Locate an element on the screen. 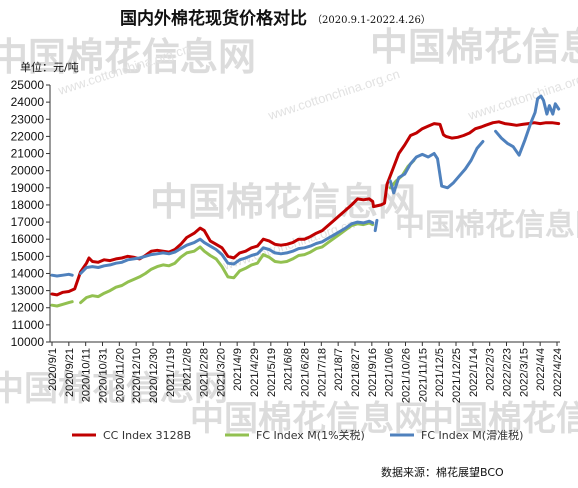  x-tick-label: 2022/4/24 is located at coordinates (558, 372).